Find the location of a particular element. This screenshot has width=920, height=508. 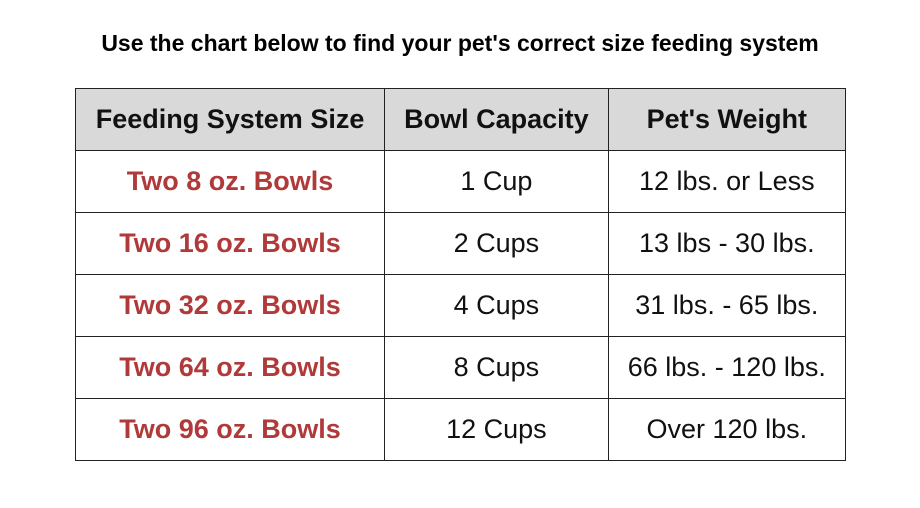

table-row: Two 8 oz. Bowls 1 Cup 12 lbs. or Less is located at coordinates (460, 181).